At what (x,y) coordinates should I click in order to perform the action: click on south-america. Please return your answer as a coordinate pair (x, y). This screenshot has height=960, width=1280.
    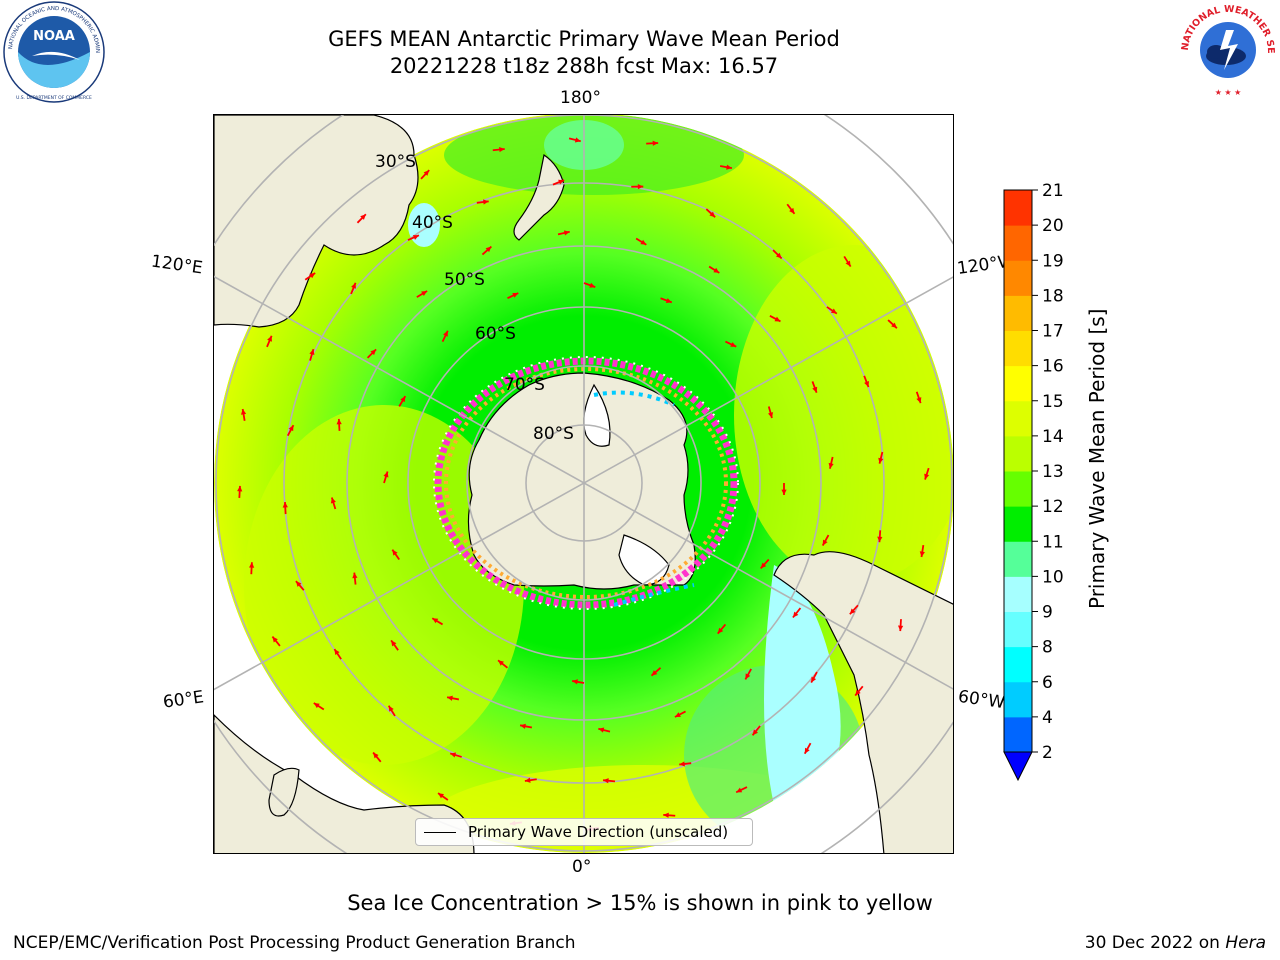
    Looking at the image, I should click on (863, 702).